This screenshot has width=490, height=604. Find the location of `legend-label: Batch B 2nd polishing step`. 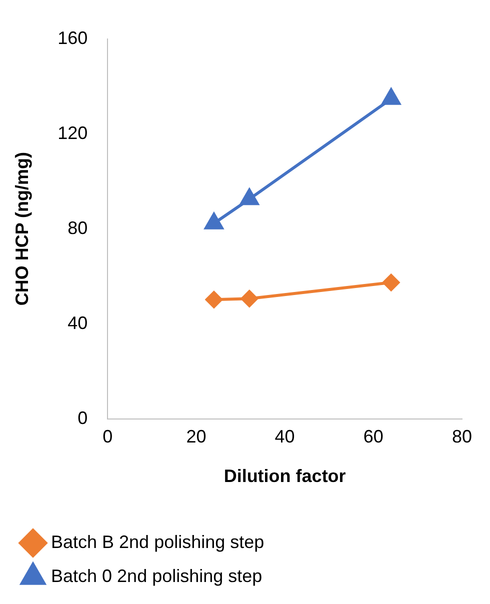

legend-label: Batch B 2nd polishing step is located at coordinates (157, 542).